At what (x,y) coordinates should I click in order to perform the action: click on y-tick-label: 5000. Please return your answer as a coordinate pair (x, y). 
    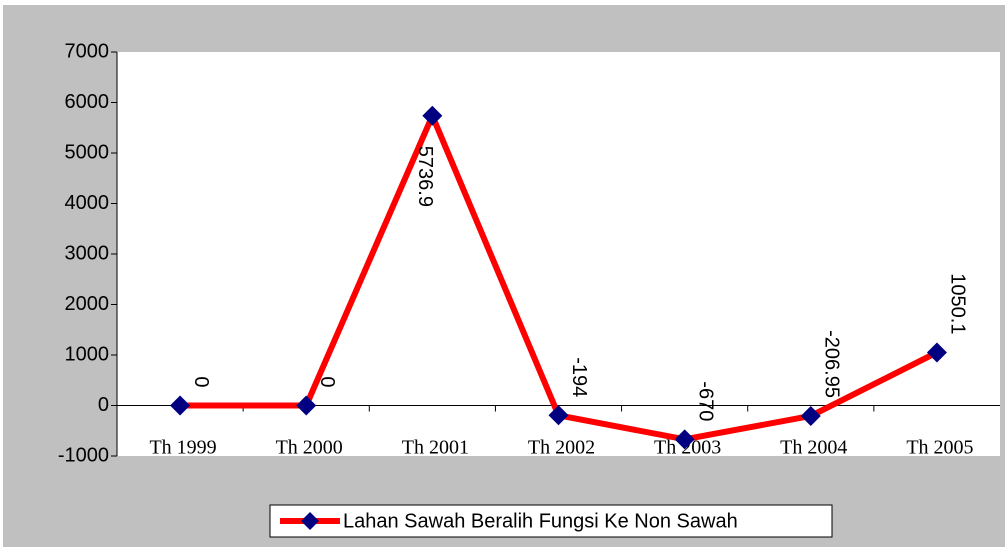
    Looking at the image, I should click on (87, 152).